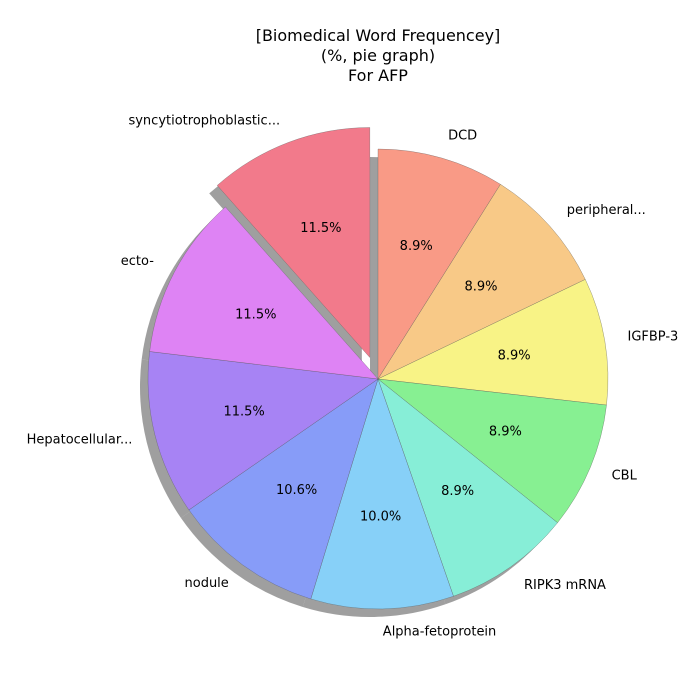 This screenshot has height=700, width=700. I want to click on slice-6-category-label: Alpha-fetoprotein, so click(440, 632).